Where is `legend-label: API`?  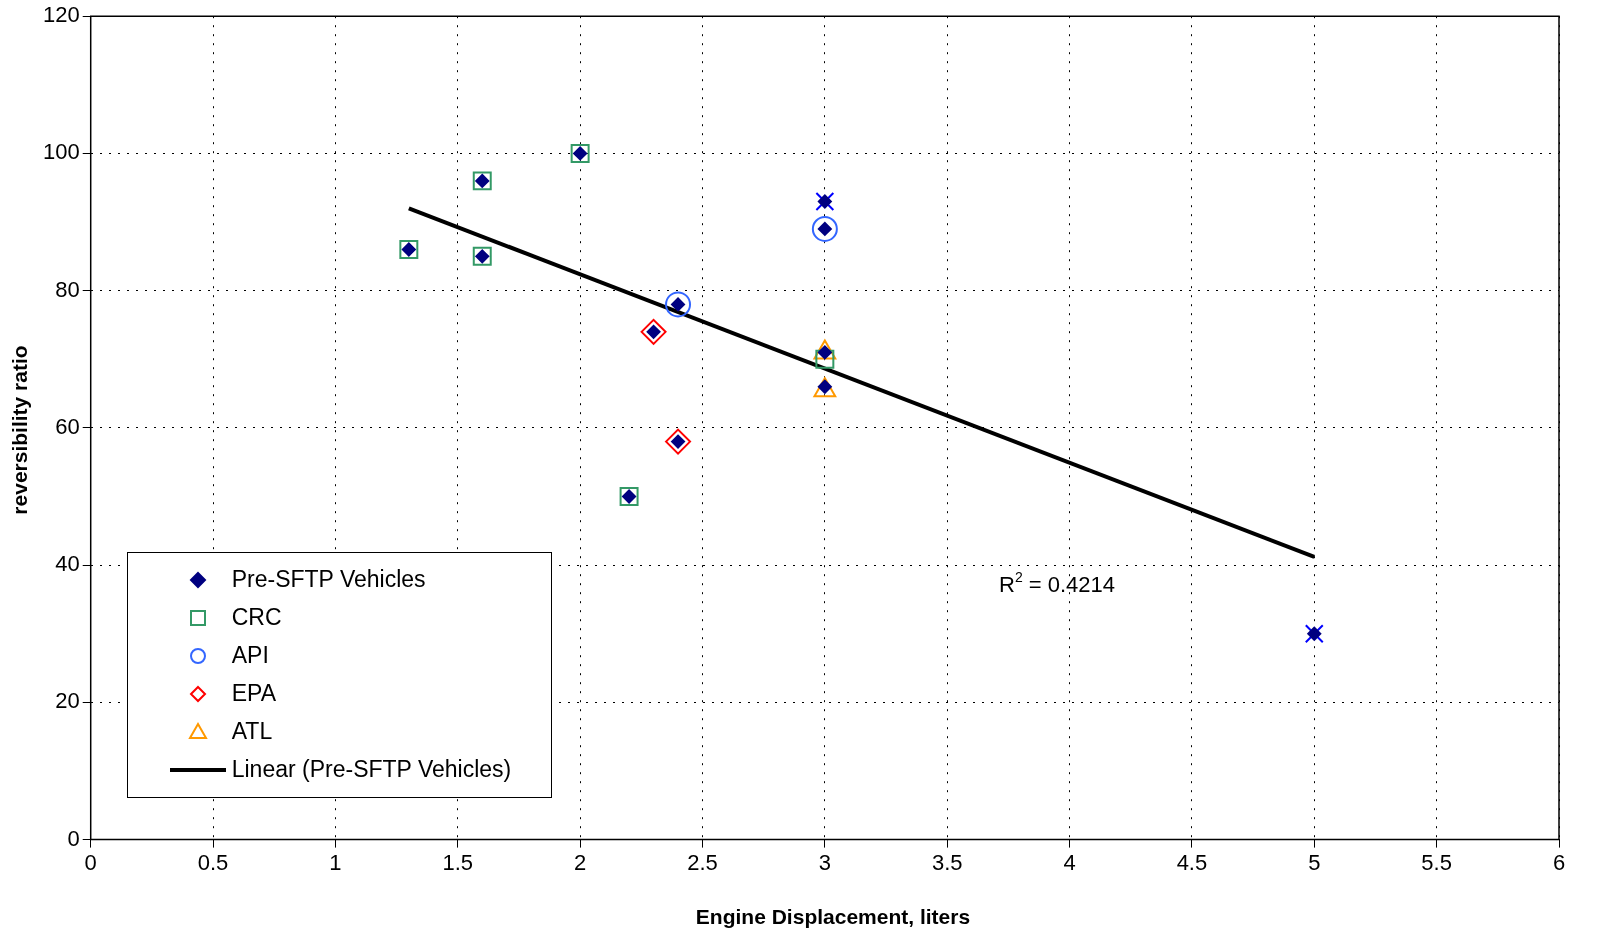
legend-label: API is located at coordinates (250, 656).